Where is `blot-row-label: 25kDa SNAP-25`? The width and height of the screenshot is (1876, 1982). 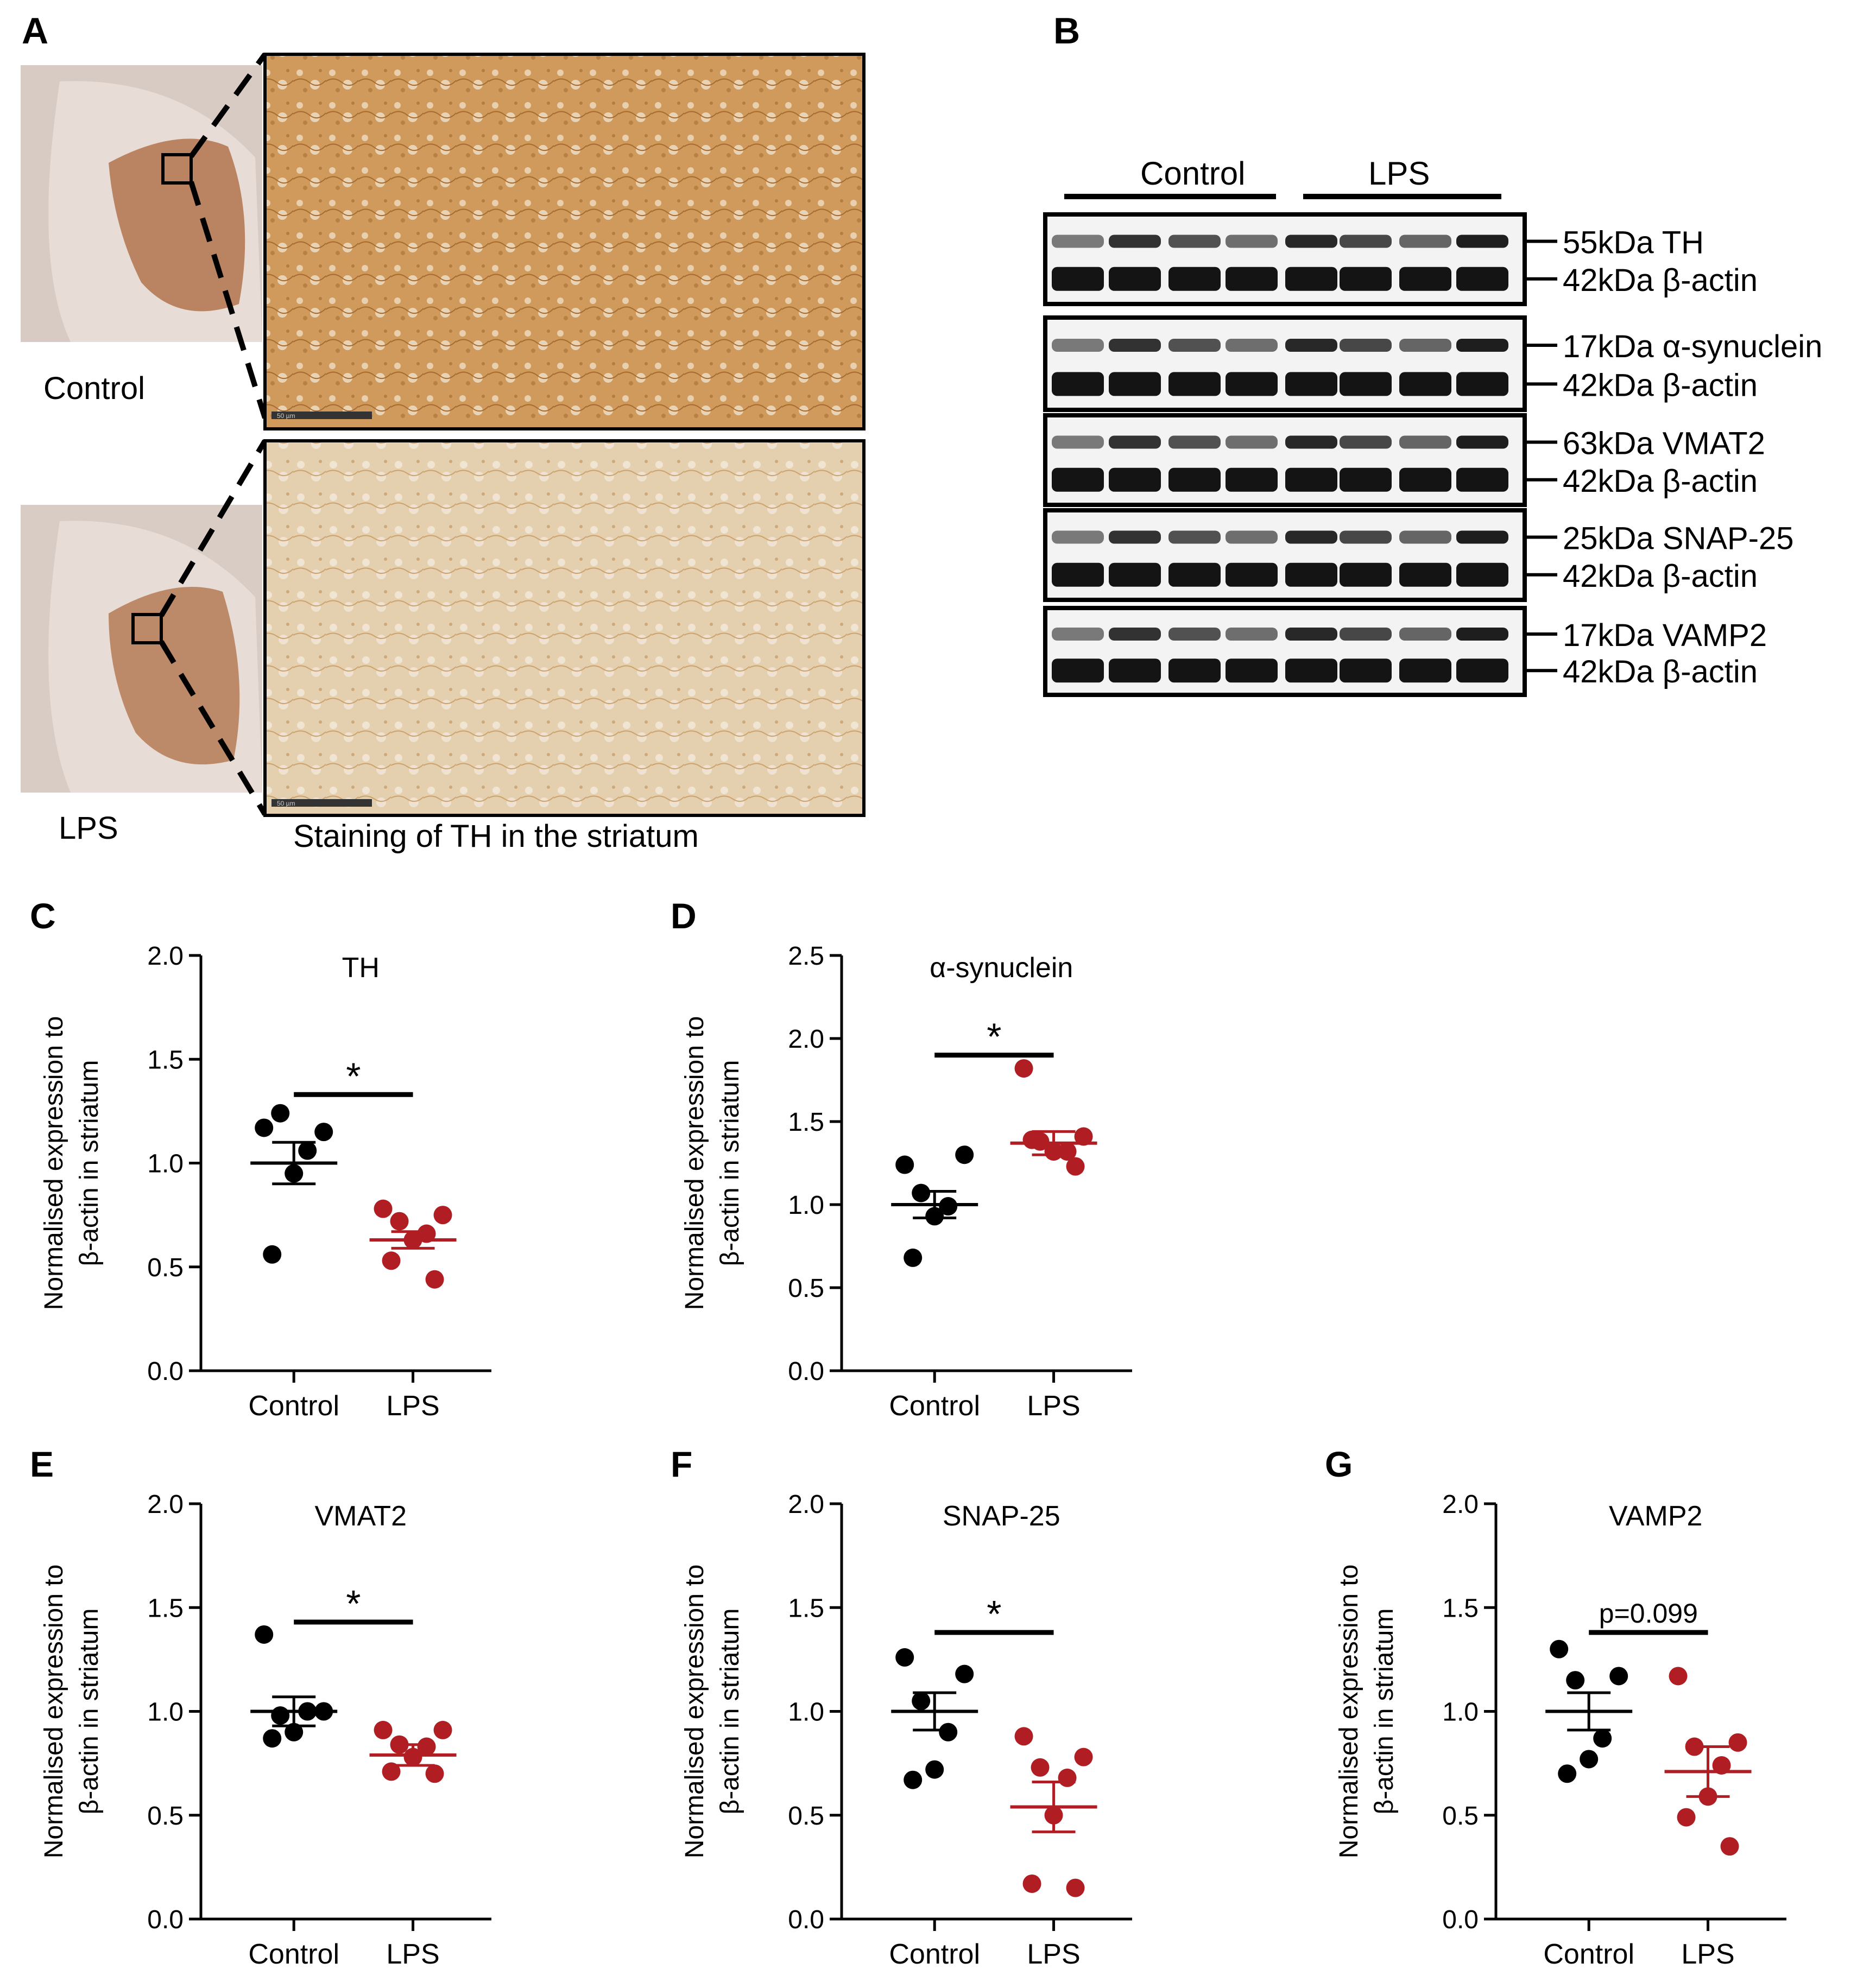
blot-row-label: 25kDa SNAP-25 is located at coordinates (1678, 538).